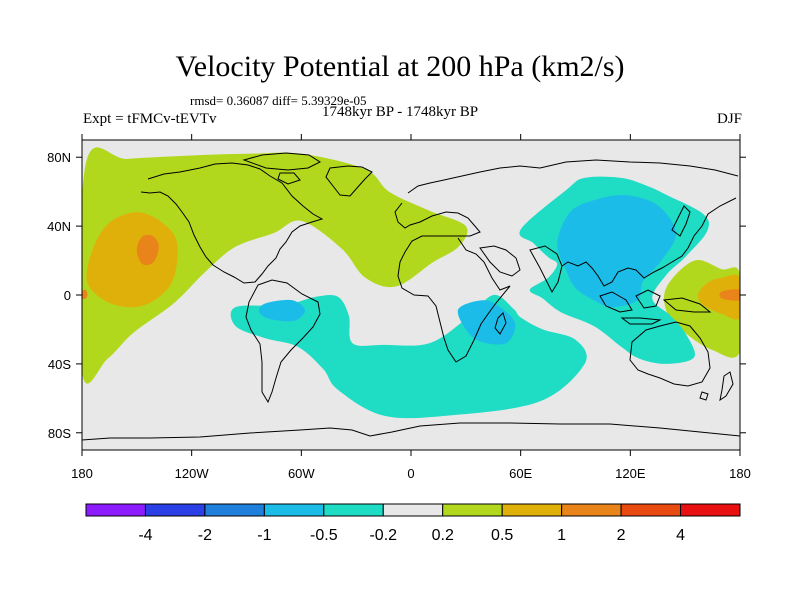  I want to click on y-tick-label: 80N, so click(59, 157).